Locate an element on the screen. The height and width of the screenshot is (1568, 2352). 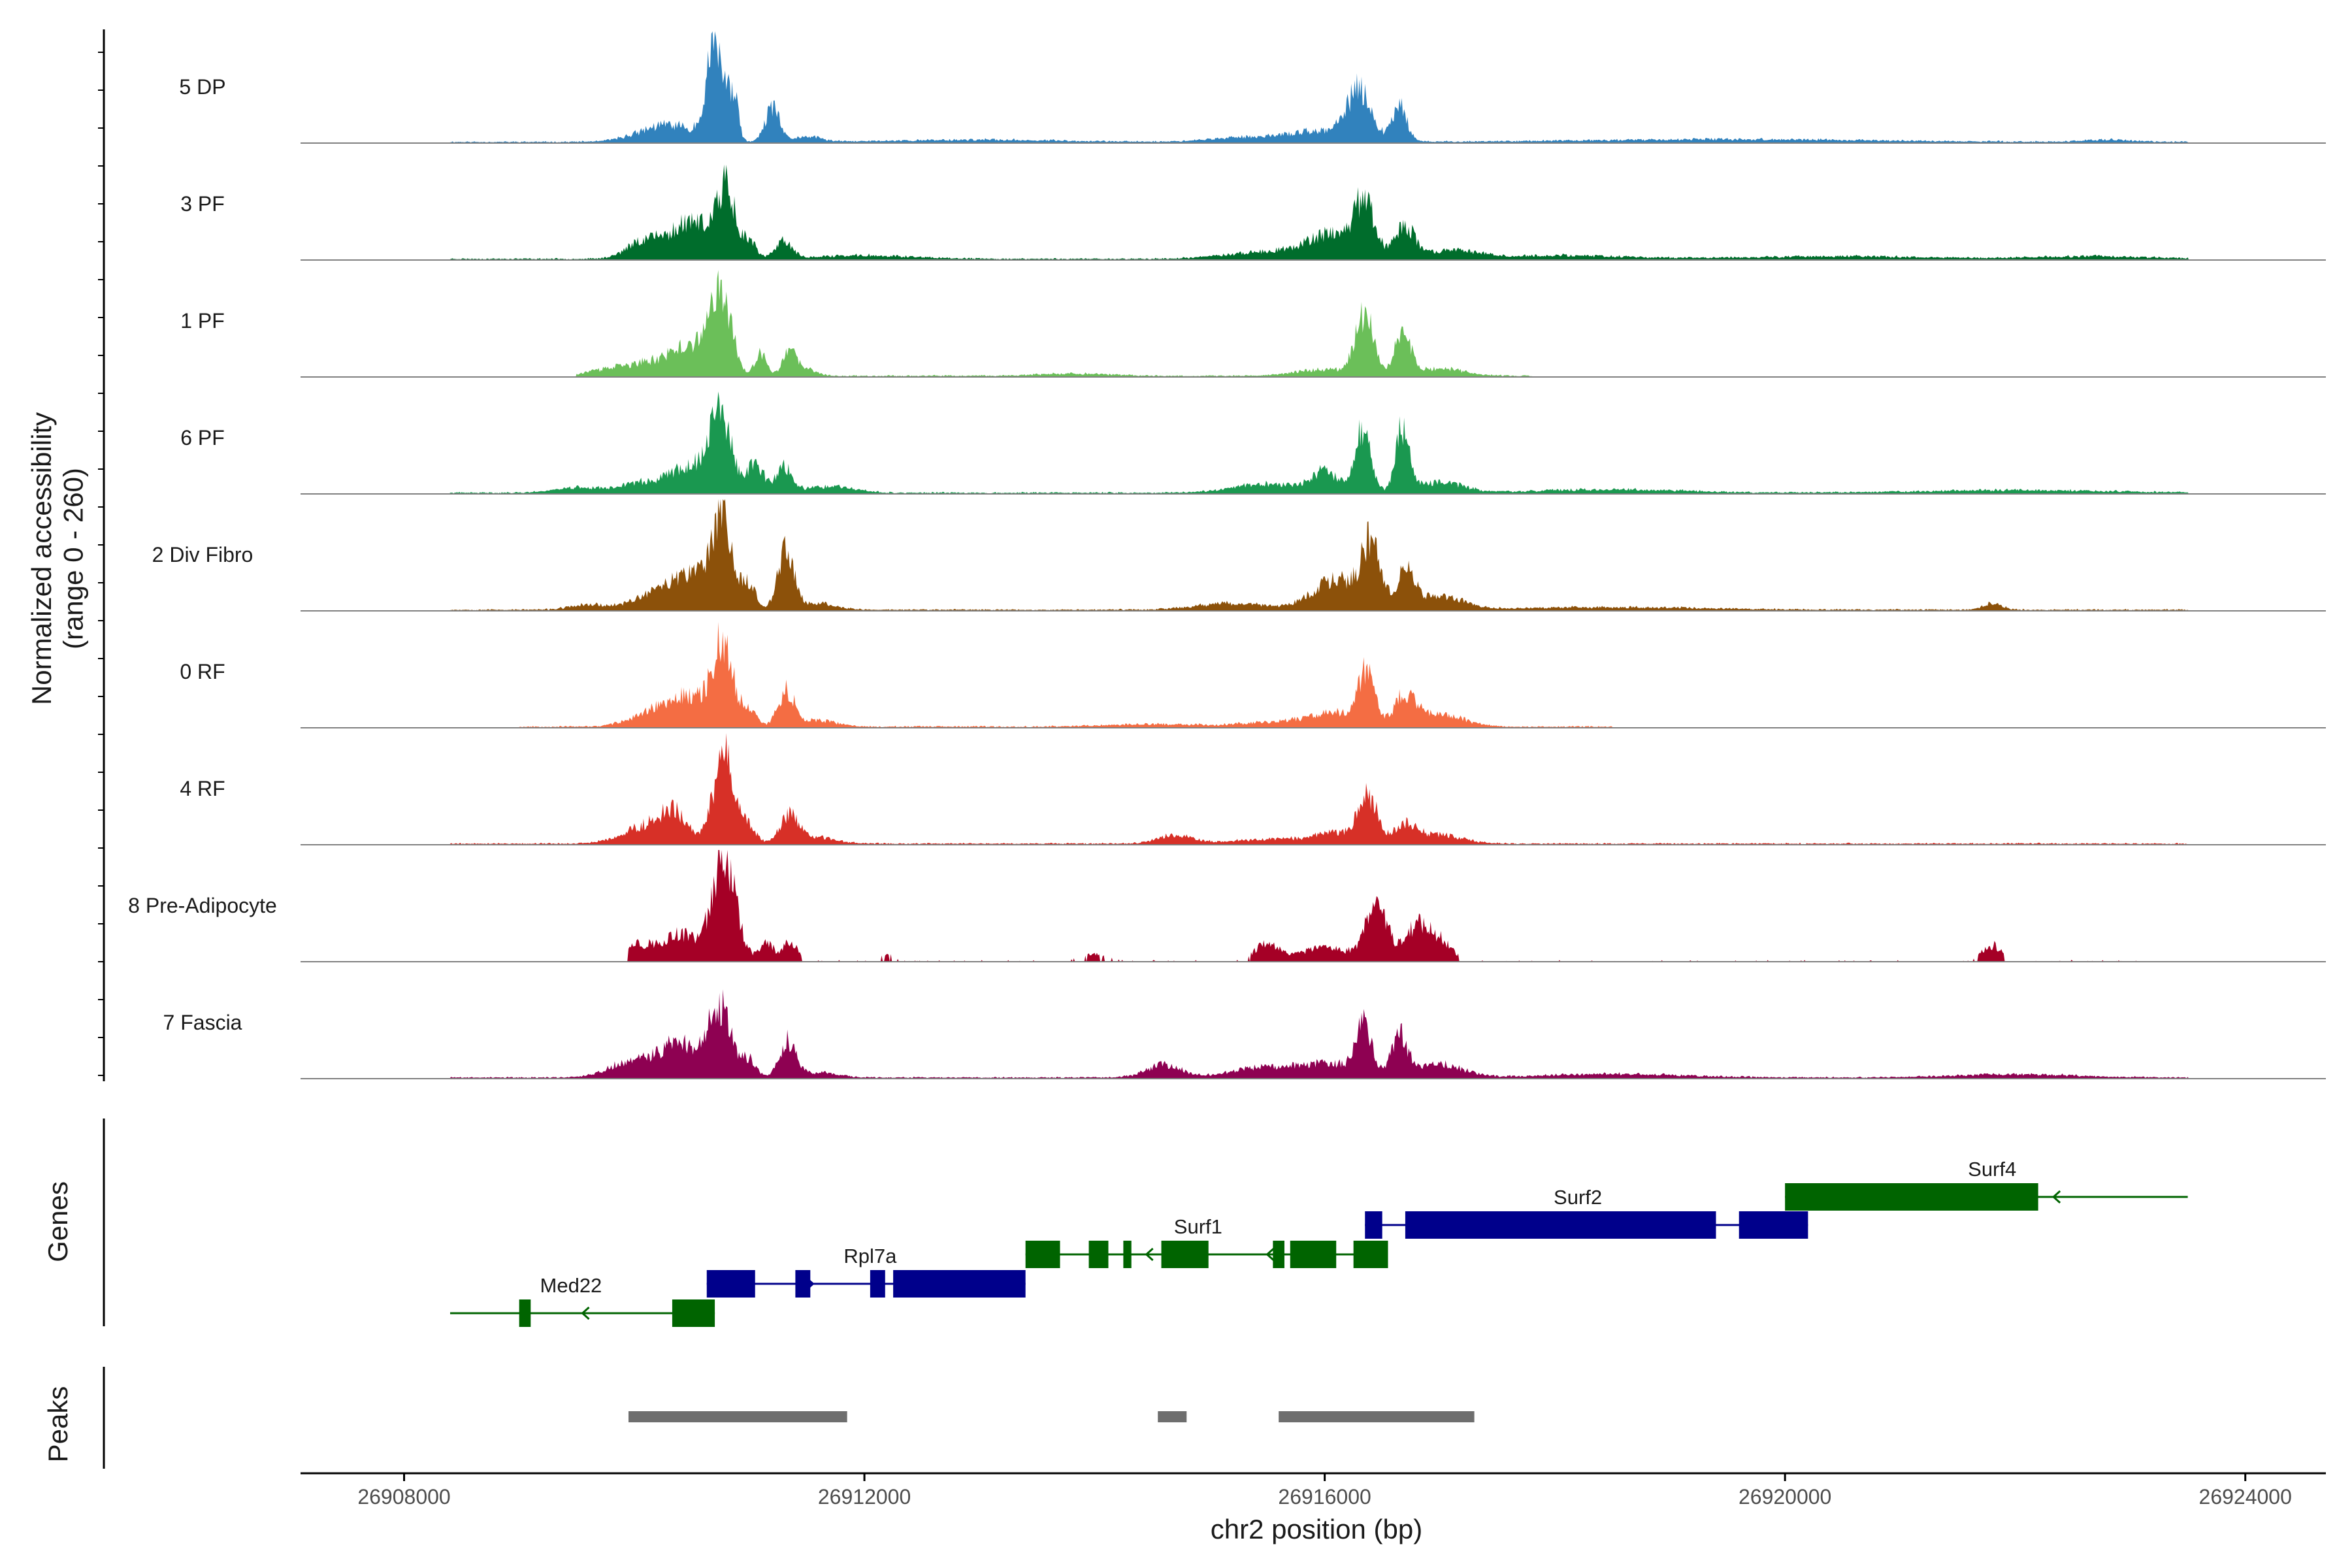
track-2-div-fibro: 2 Div Fibro is located at coordinates (1239, 555).